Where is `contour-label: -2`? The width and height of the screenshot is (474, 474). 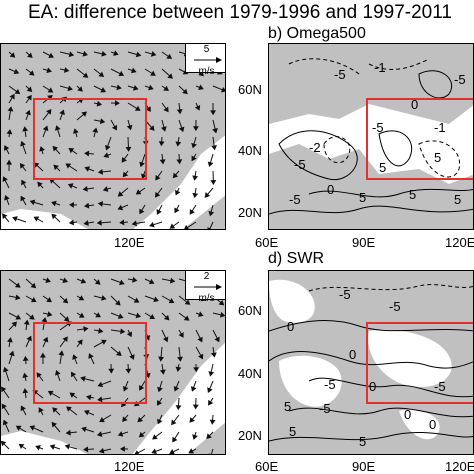
contour-label: -2 is located at coordinates (315, 147).